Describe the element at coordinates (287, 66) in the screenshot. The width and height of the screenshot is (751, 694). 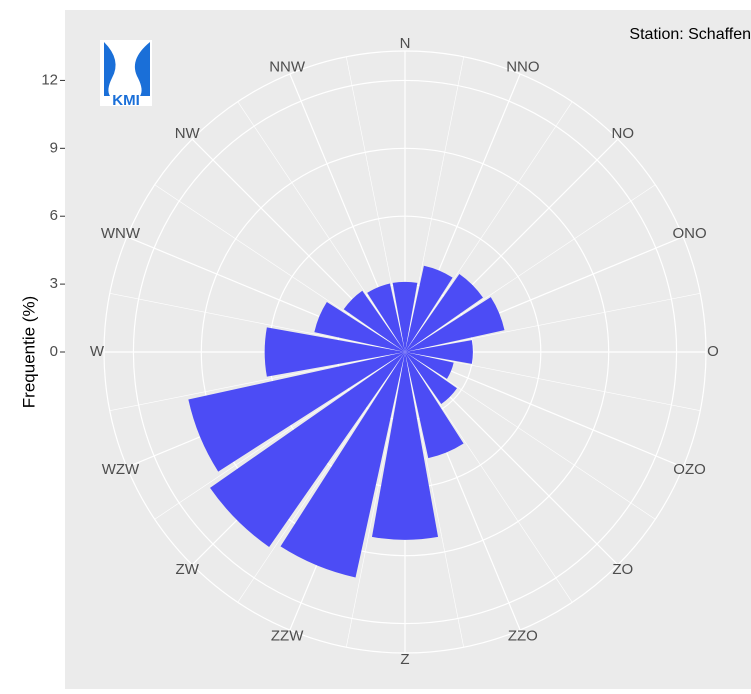
I see `direction-label: NNW` at that location.